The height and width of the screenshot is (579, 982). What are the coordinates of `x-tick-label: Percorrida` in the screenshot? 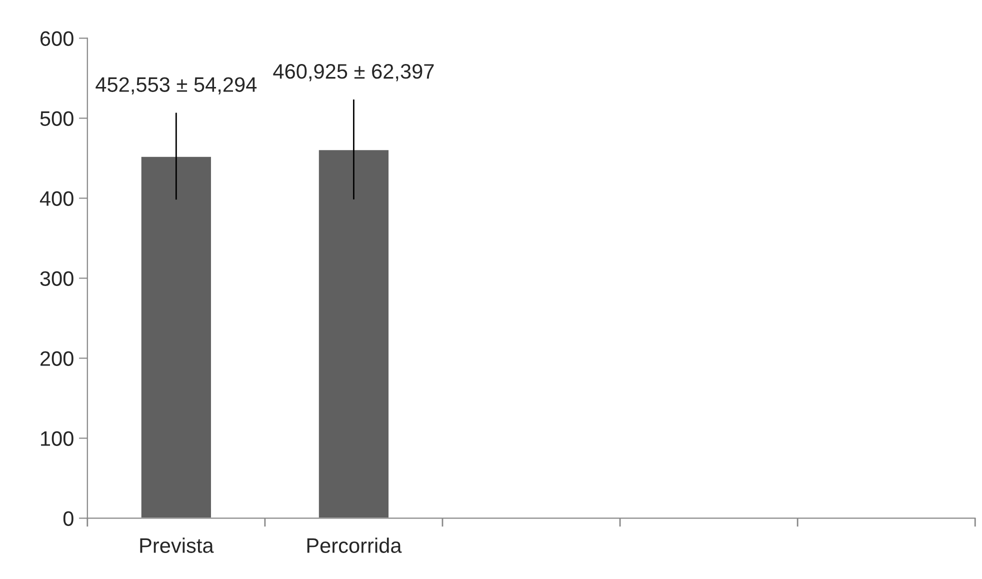 It's located at (354, 545).